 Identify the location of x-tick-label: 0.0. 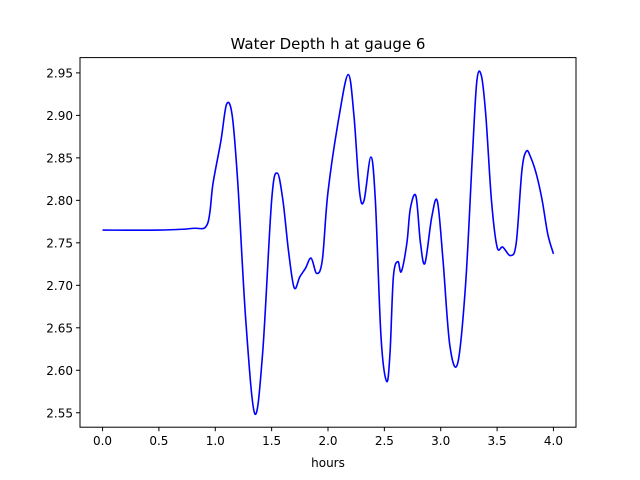
(102, 441).